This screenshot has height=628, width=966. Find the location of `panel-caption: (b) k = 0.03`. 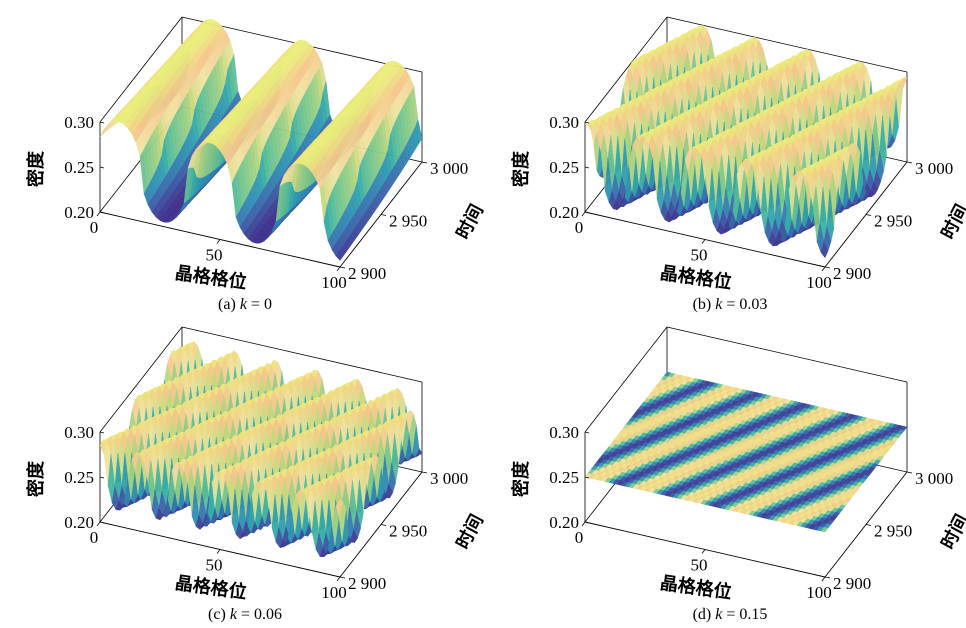

panel-caption: (b) k = 0.03 is located at coordinates (730, 304).